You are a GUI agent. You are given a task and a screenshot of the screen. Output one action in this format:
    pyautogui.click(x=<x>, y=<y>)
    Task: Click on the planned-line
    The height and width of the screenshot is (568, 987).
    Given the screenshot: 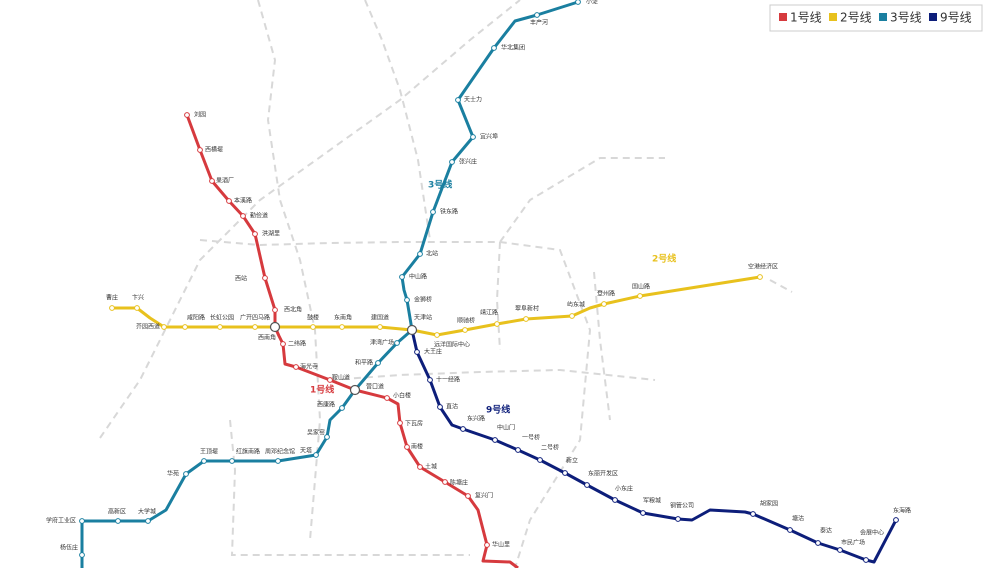 What is the action you would take?
    pyautogui.click(x=397, y=120)
    